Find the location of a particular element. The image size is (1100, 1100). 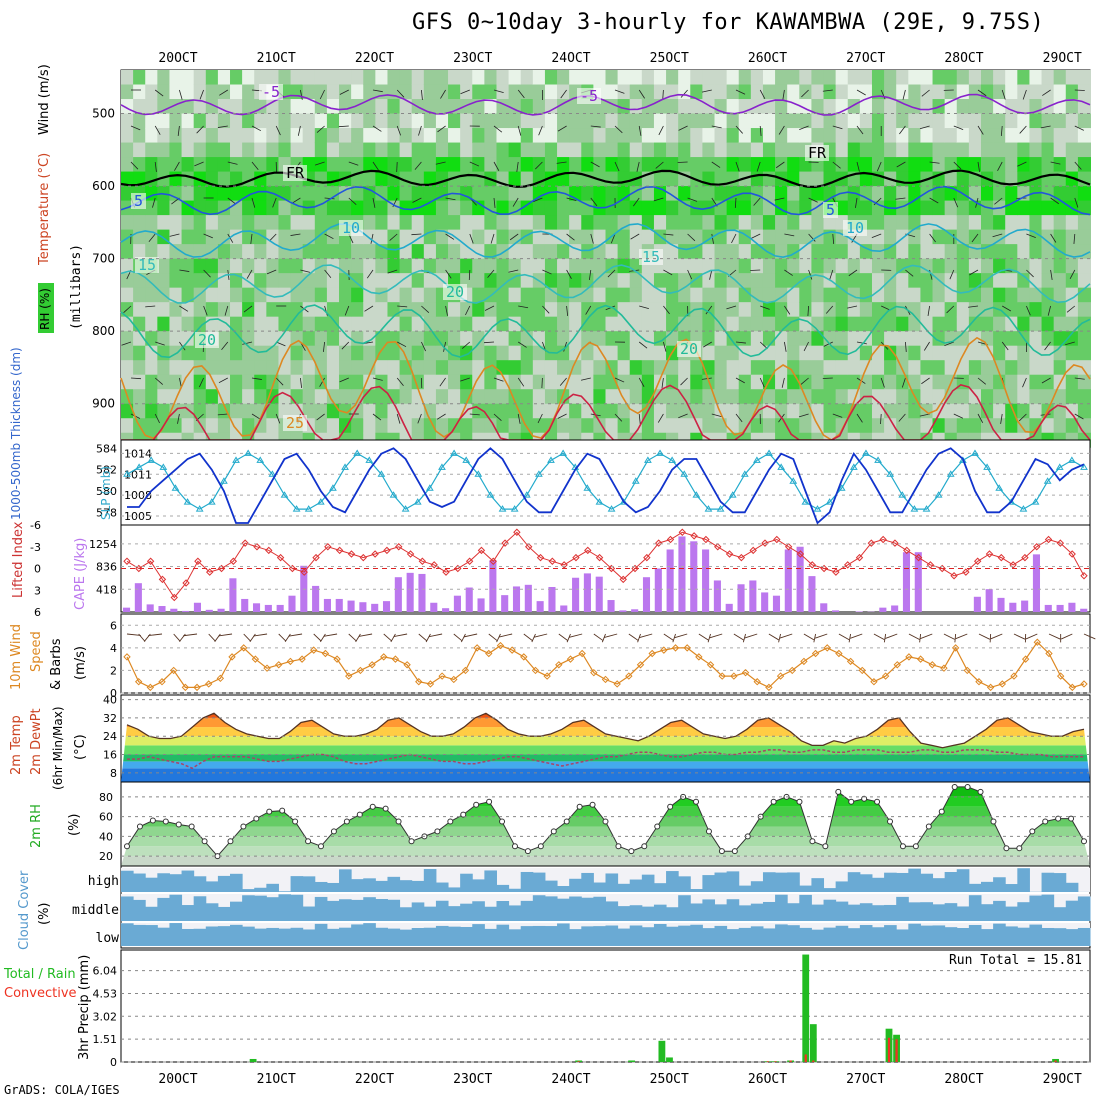

wind10-barb is located at coordinates (323, 638).